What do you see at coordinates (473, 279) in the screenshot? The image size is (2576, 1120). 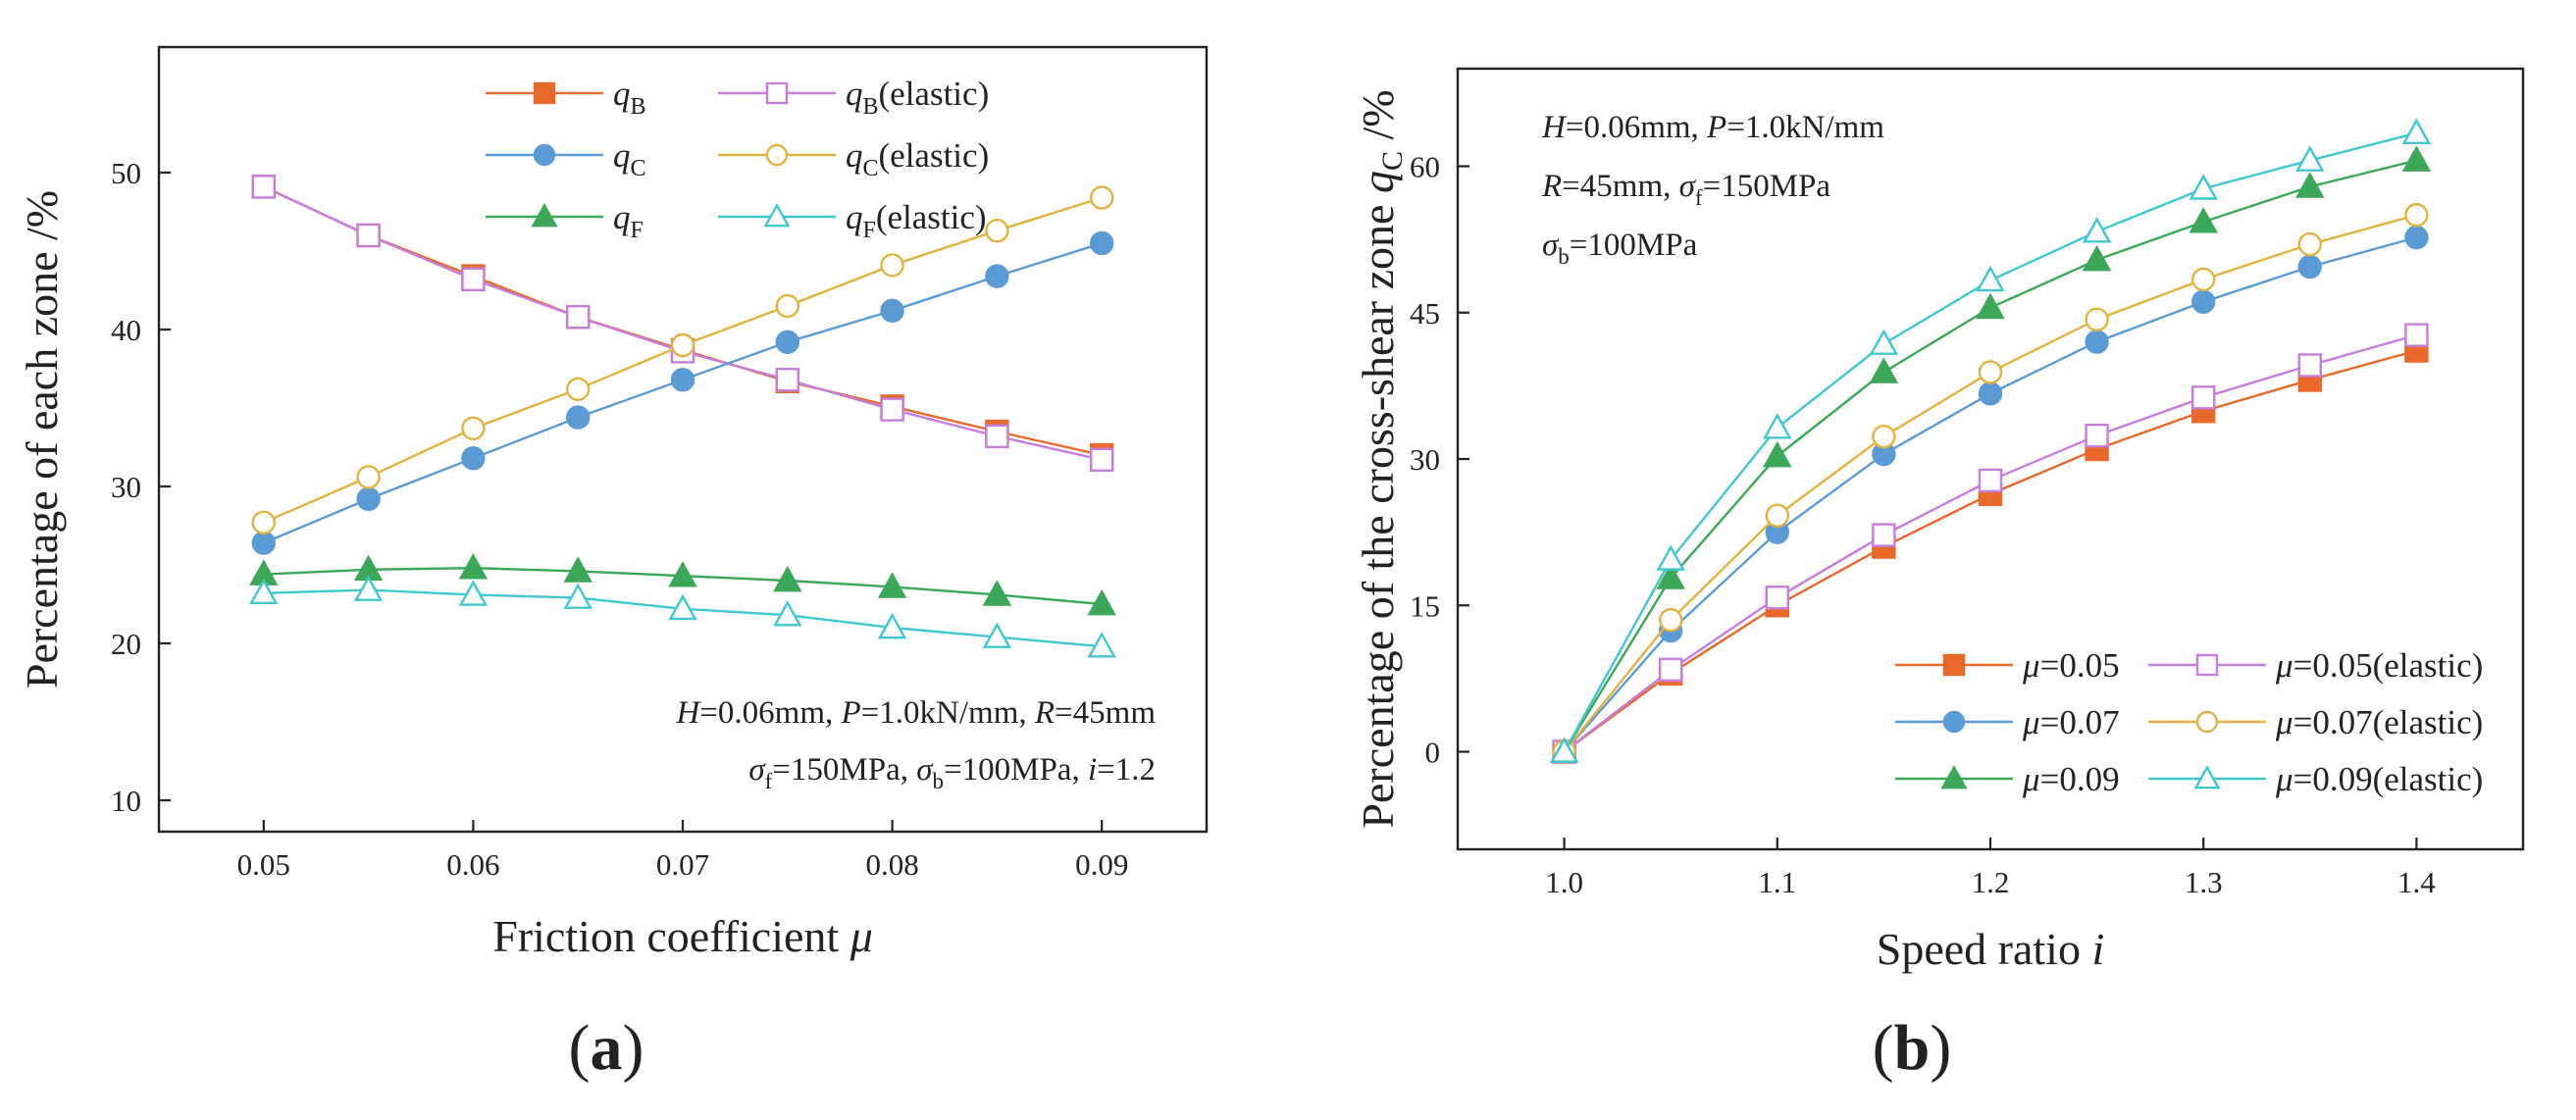 I see `data-point-s1-p2` at bounding box center [473, 279].